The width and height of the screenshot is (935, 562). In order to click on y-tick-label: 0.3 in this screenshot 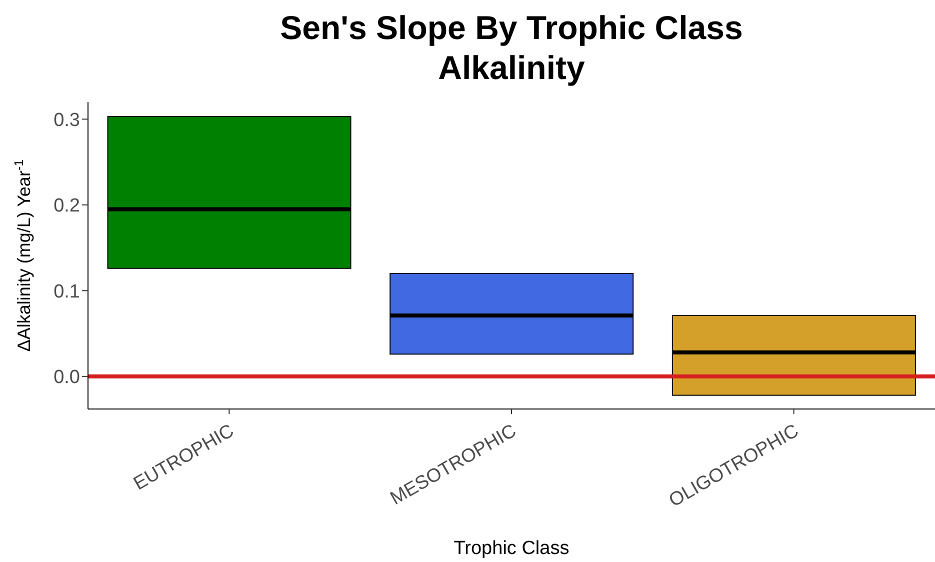, I will do `click(67, 120)`.